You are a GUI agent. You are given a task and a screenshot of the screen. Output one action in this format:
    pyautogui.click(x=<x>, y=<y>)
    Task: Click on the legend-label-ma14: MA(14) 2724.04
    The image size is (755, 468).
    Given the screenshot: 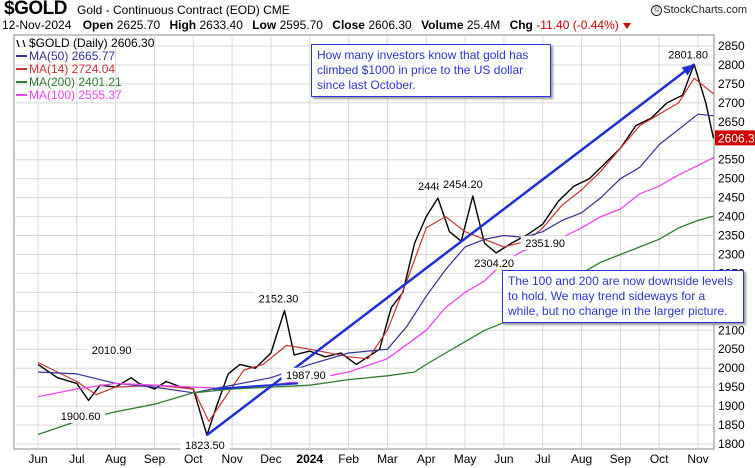 What is the action you would take?
    pyautogui.click(x=72, y=69)
    